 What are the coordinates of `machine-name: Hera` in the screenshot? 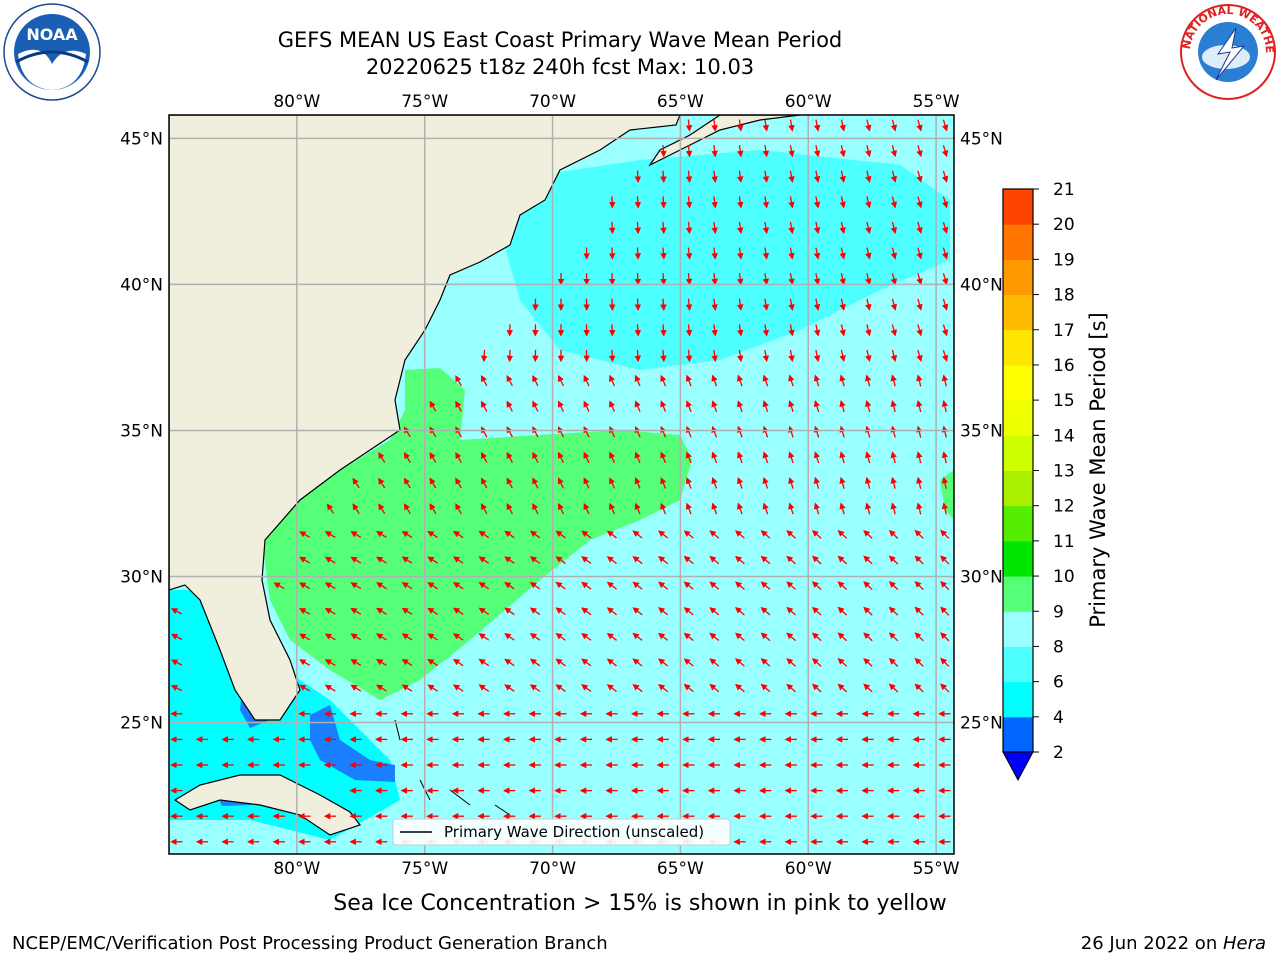 It's located at (1244, 943).